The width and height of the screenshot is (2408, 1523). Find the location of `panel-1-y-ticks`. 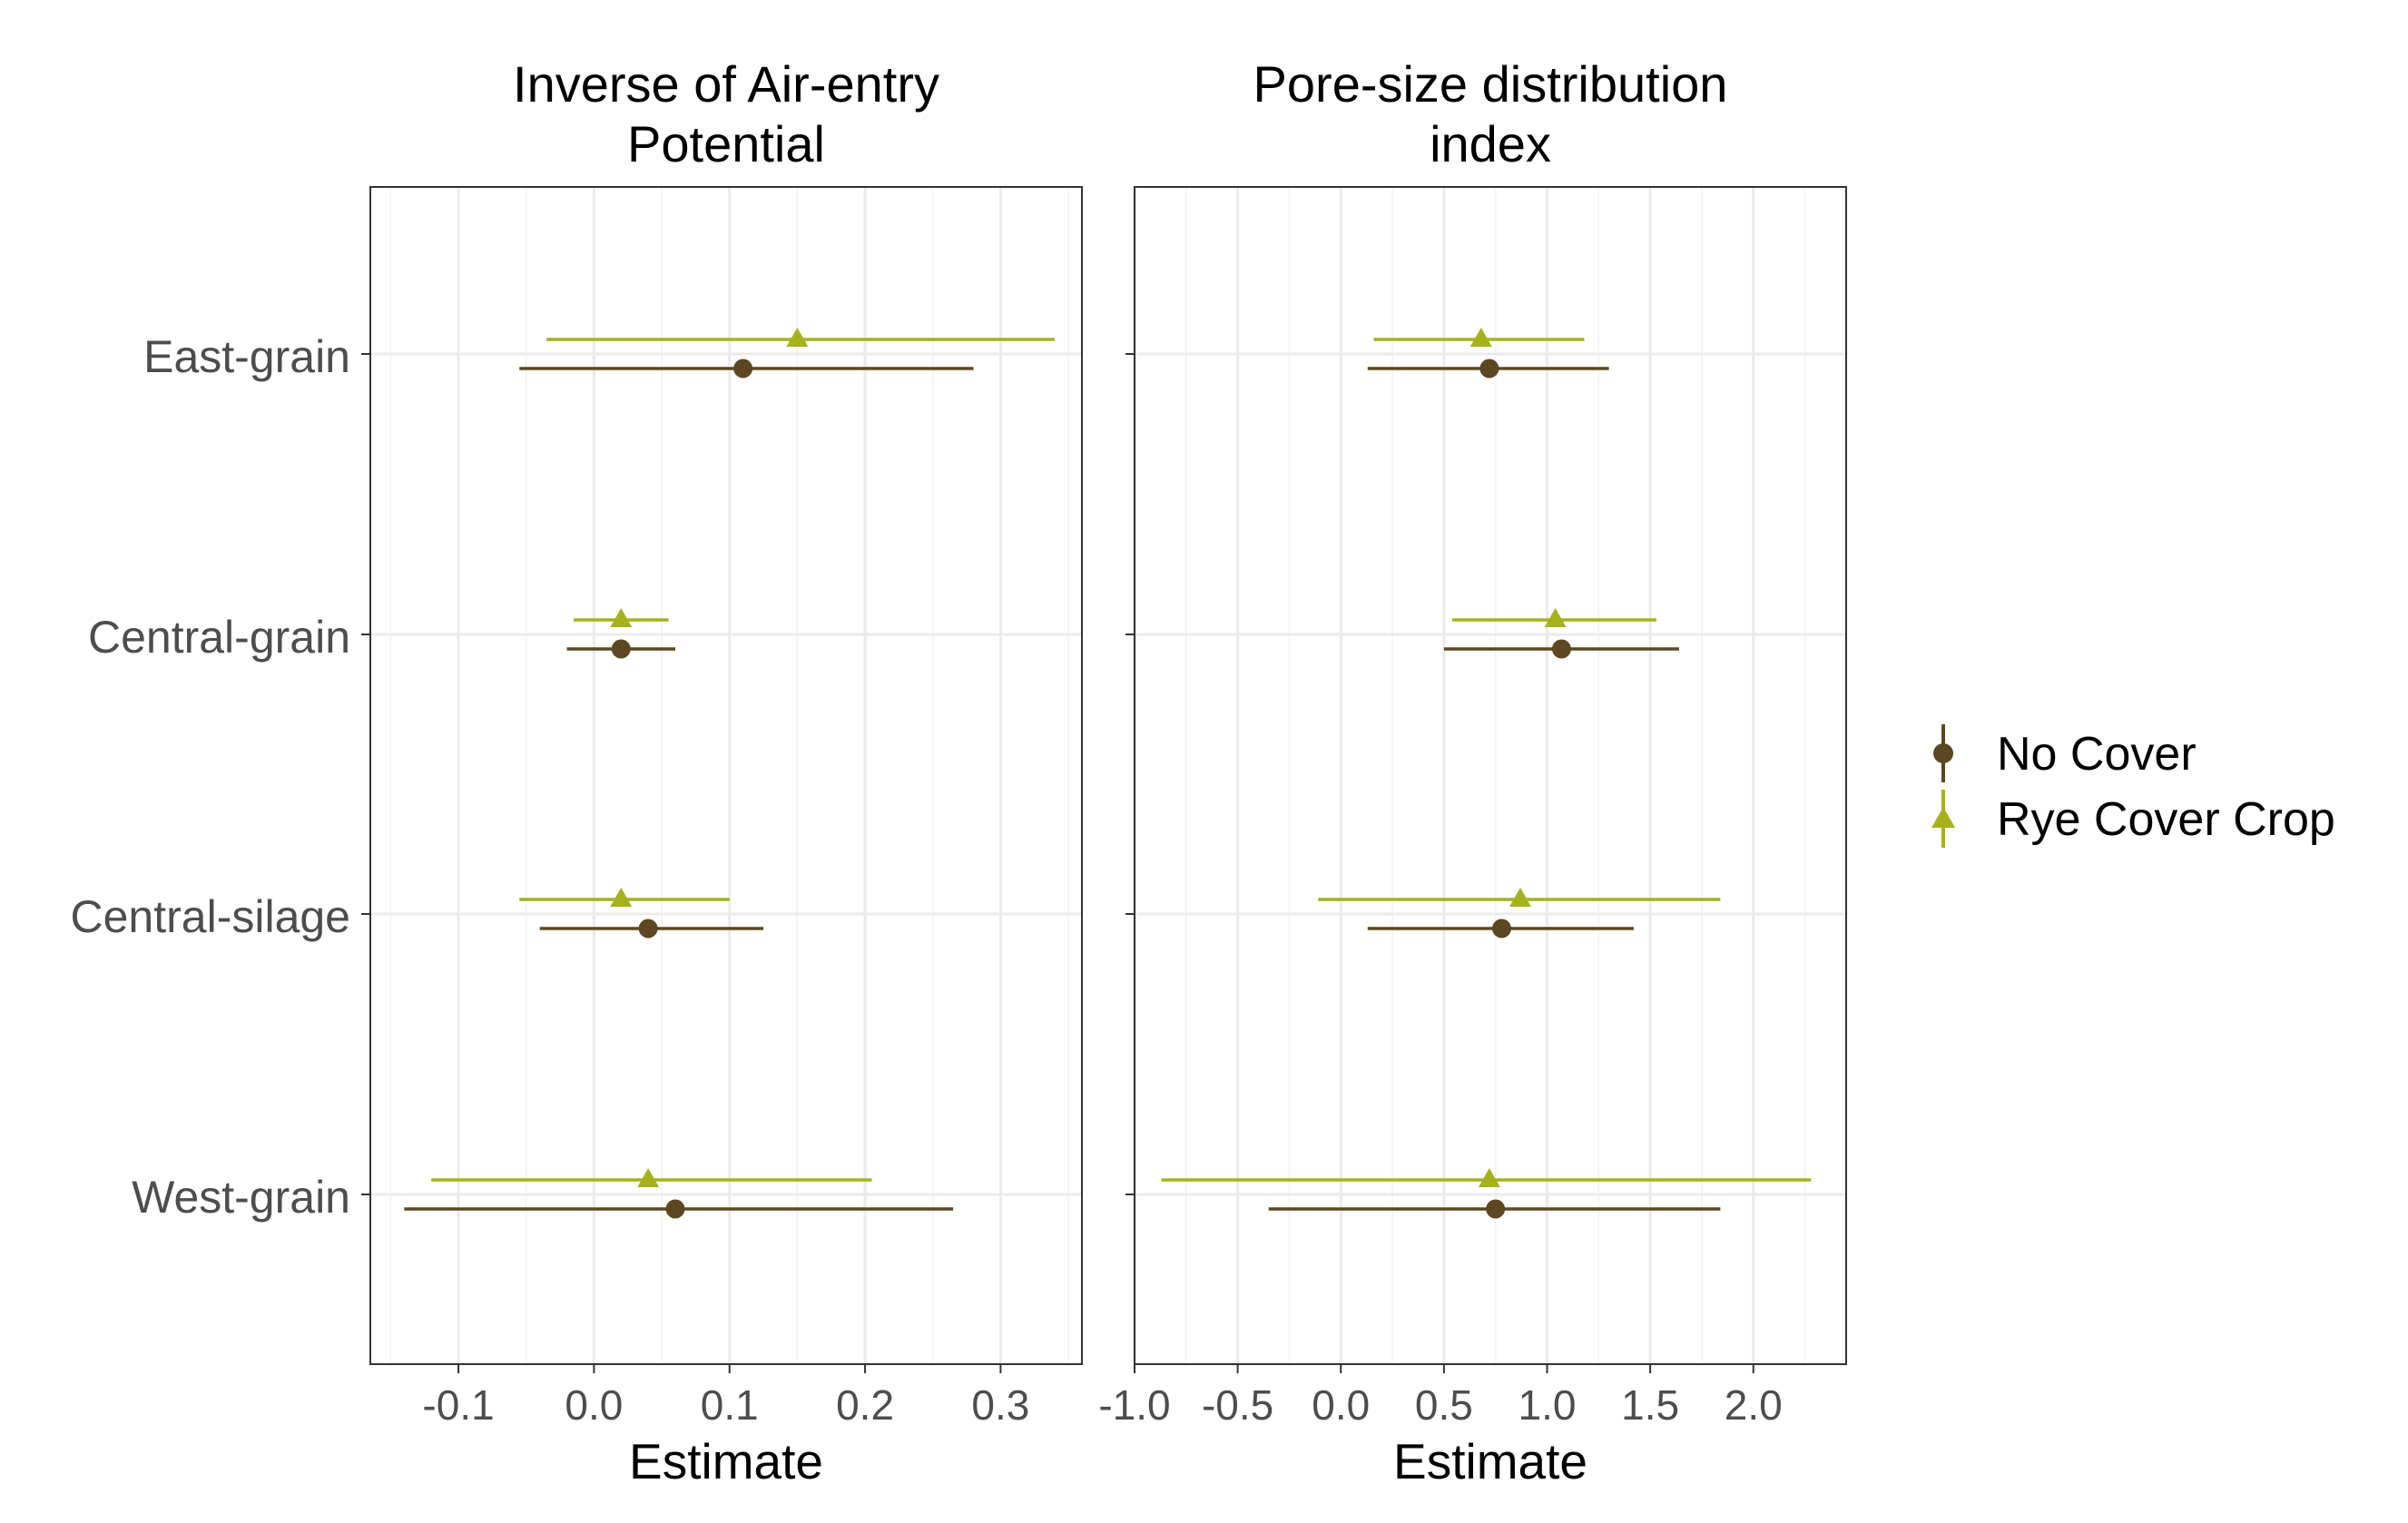

panel-1-y-ticks is located at coordinates (365, 774).